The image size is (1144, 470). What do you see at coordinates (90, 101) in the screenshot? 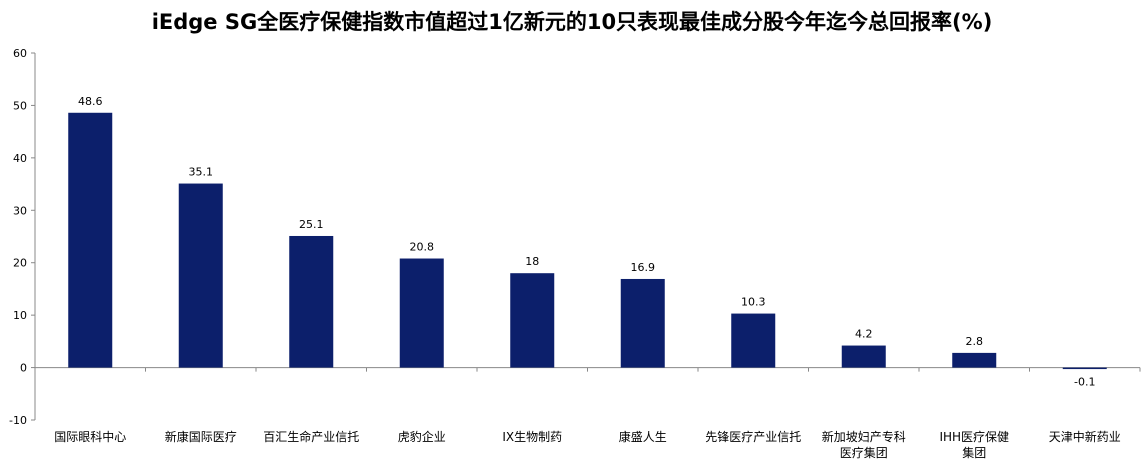
I see `data-label: 48.6` at bounding box center [90, 101].